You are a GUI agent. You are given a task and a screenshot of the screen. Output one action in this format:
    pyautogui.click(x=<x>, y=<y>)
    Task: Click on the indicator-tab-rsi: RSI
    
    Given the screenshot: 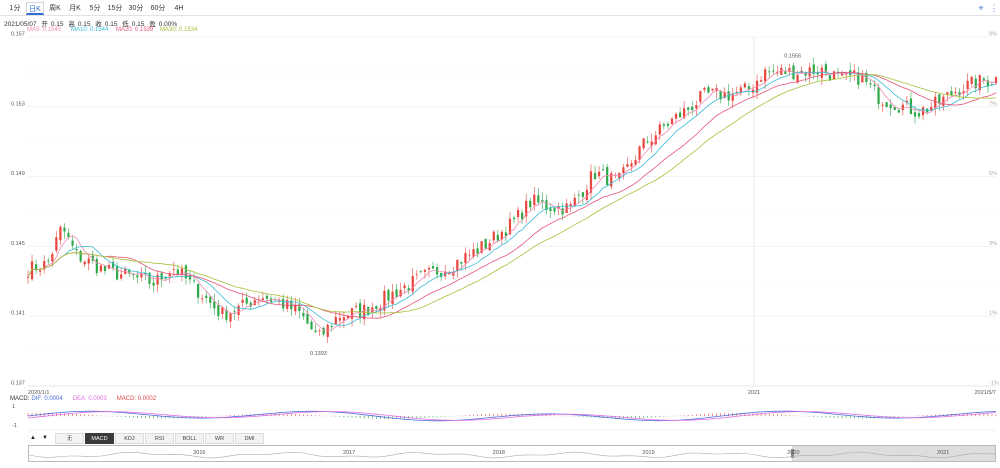 What is the action you would take?
    pyautogui.click(x=159, y=438)
    